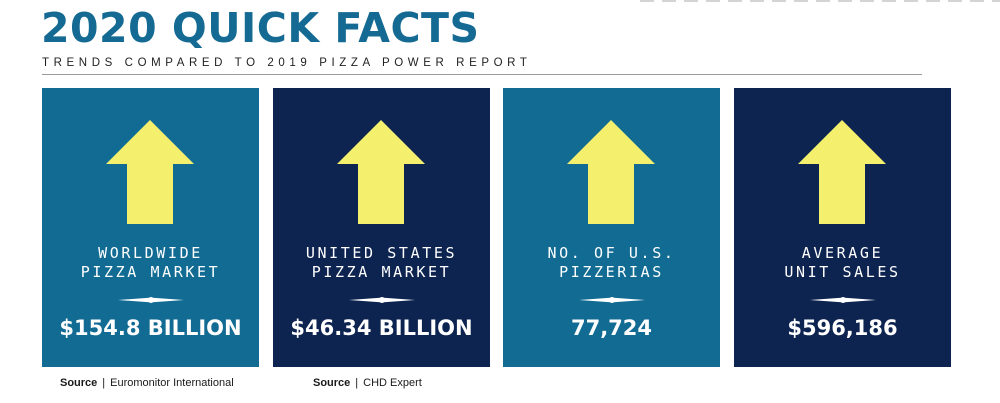 The width and height of the screenshot is (1000, 403). What do you see at coordinates (381, 328) in the screenshot?
I see `fact-card-value: $46.34 BILLION` at bounding box center [381, 328].